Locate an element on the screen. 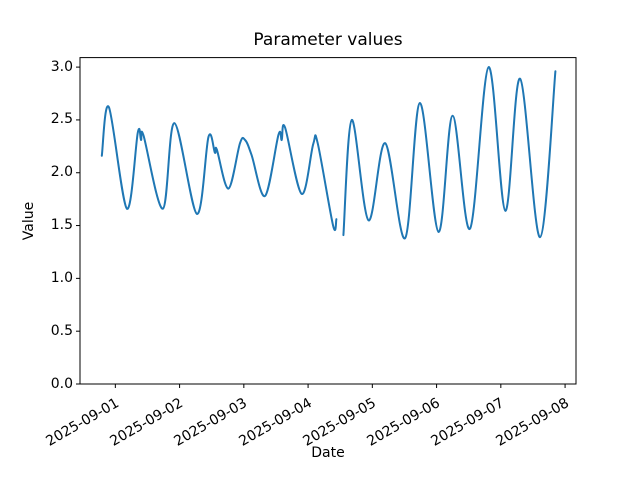 This screenshot has height=480, width=640. y-axis-label: Value is located at coordinates (29, 221).